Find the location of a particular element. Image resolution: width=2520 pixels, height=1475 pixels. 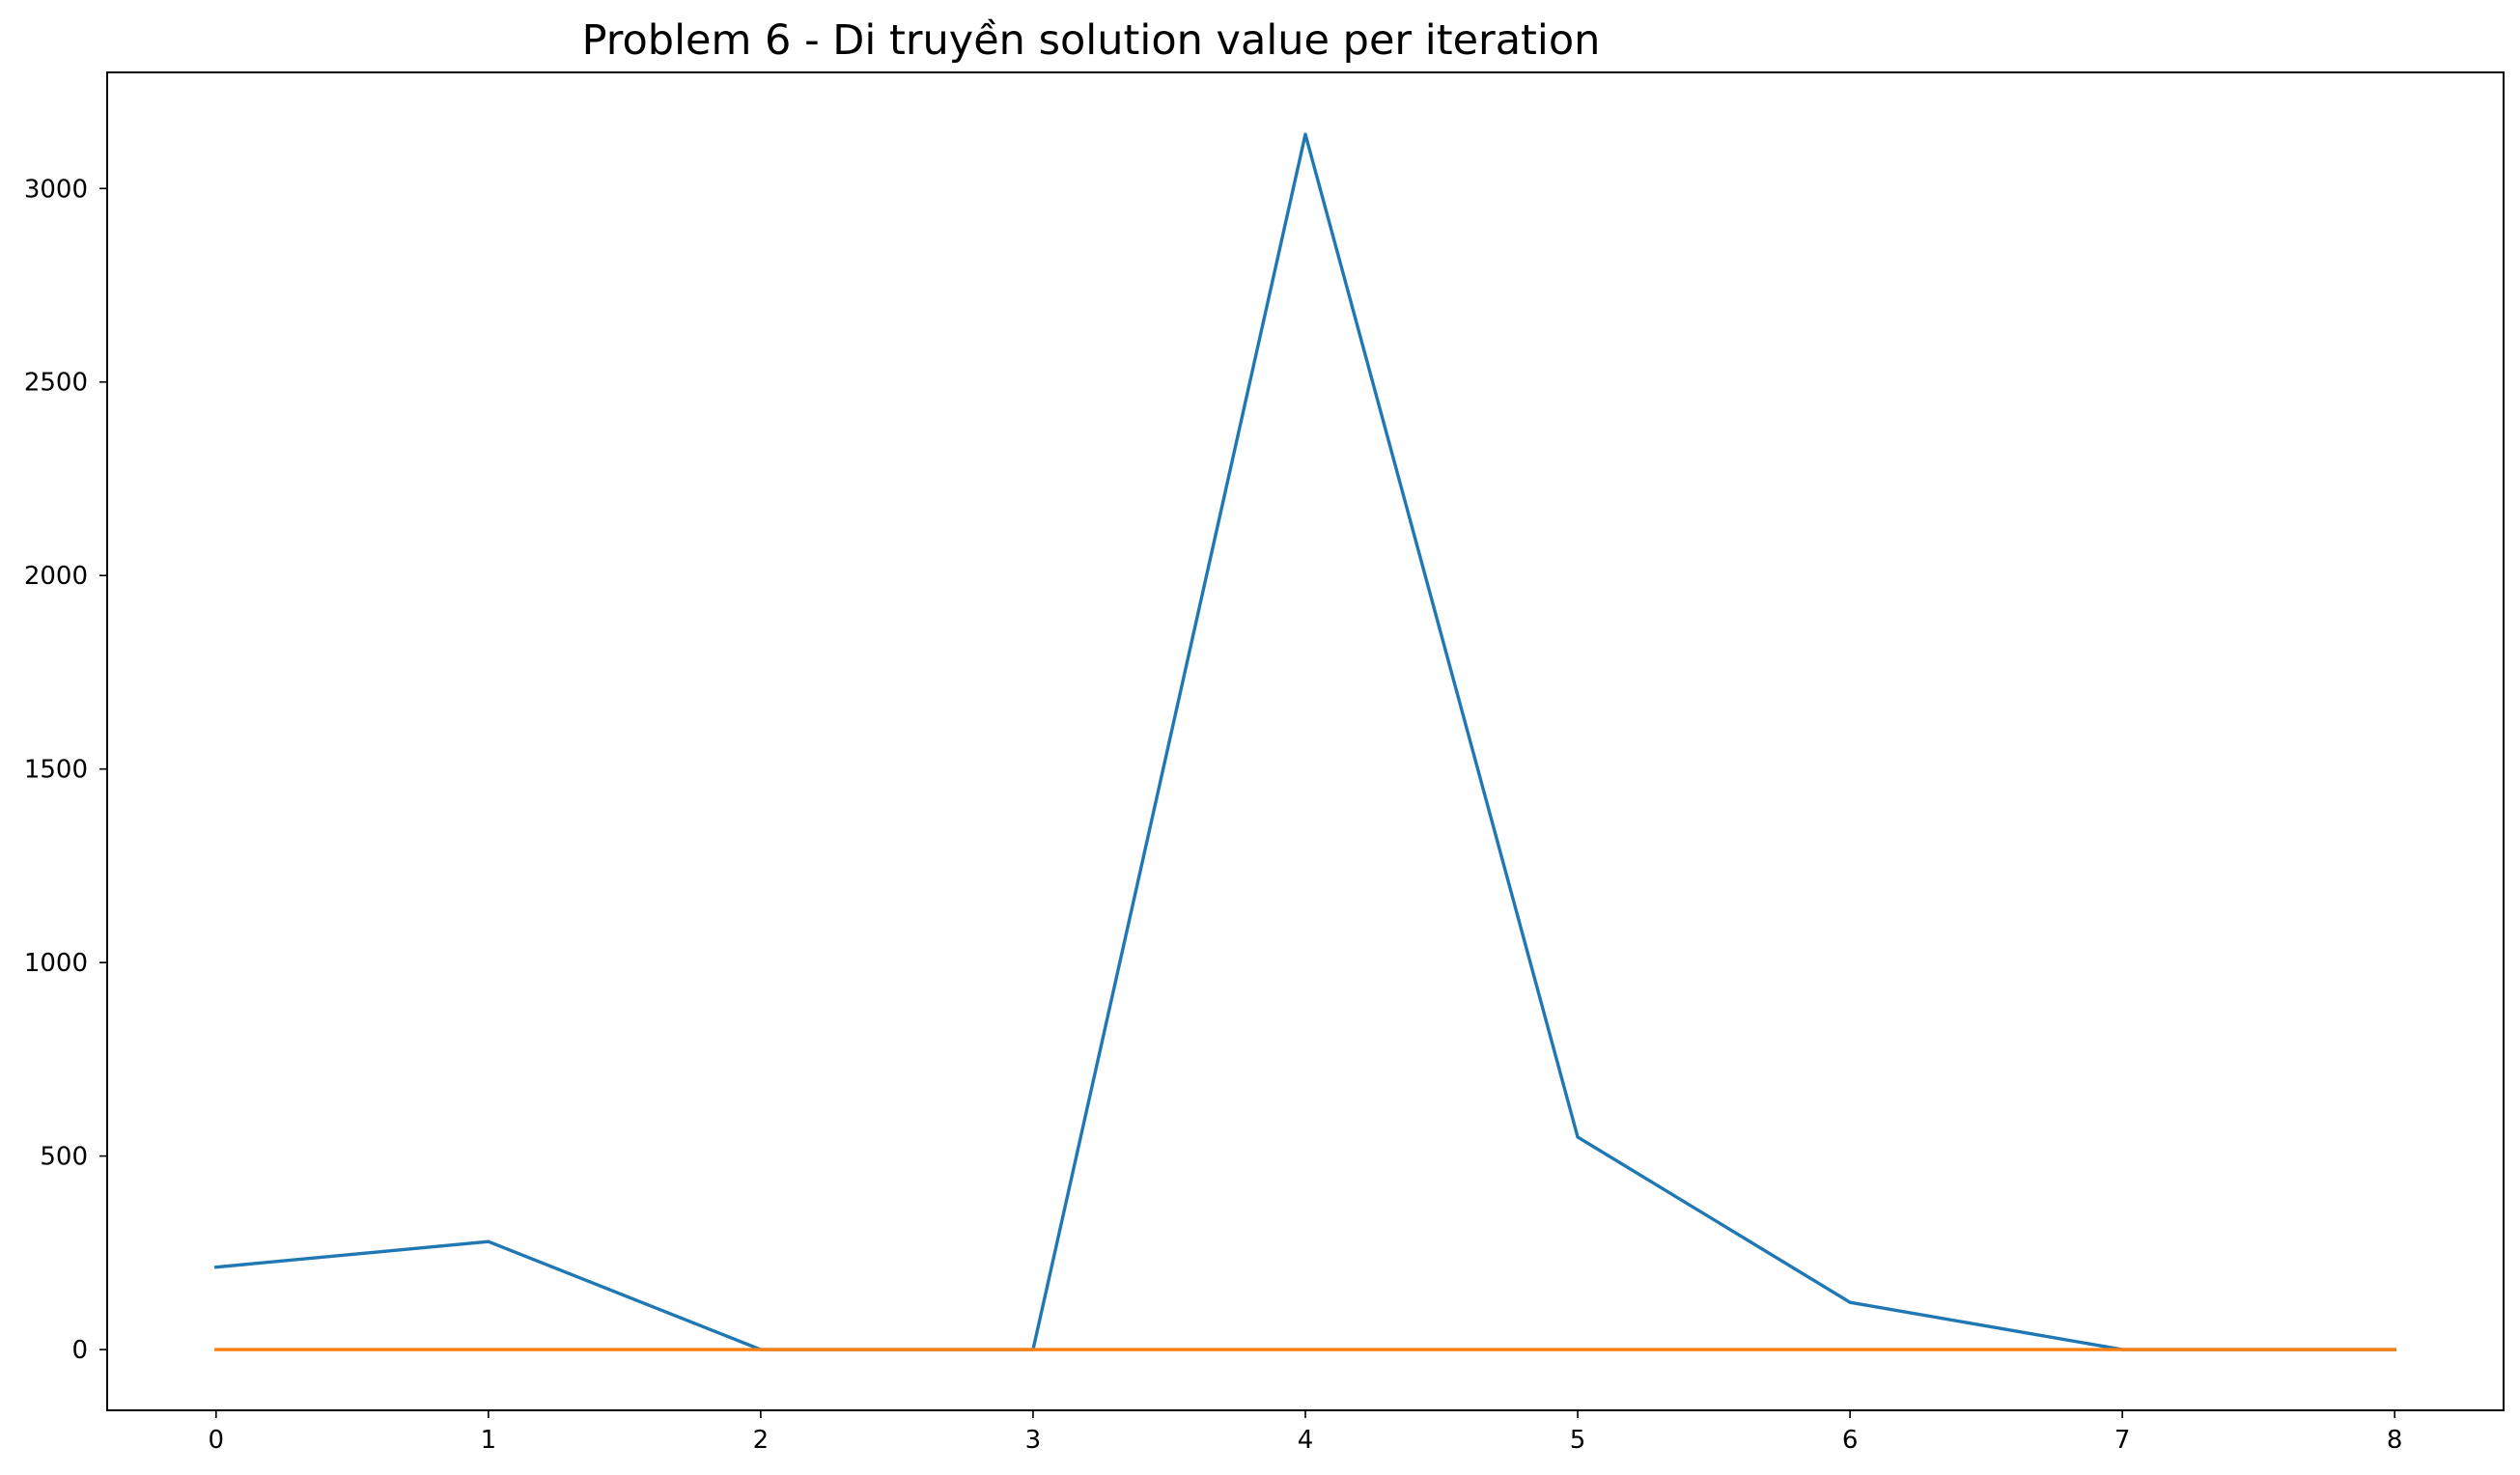

x-tick-label: 3 is located at coordinates (1034, 1441).